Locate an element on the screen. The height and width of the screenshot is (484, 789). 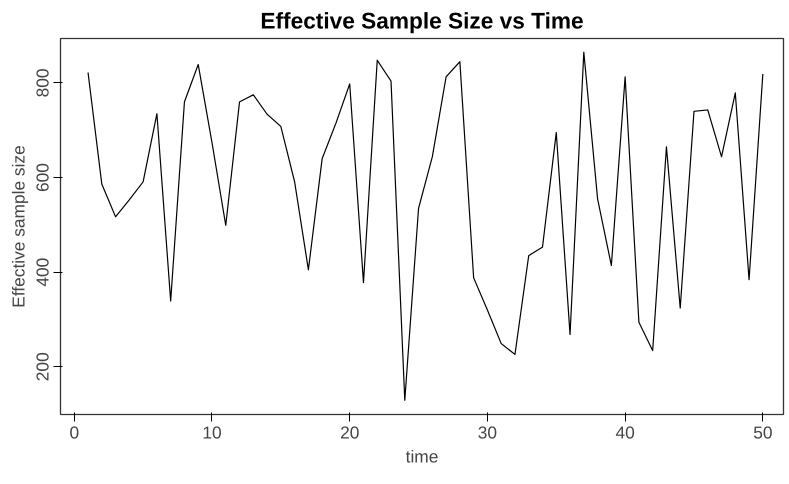
x-tick-label: 50 is located at coordinates (762, 432).